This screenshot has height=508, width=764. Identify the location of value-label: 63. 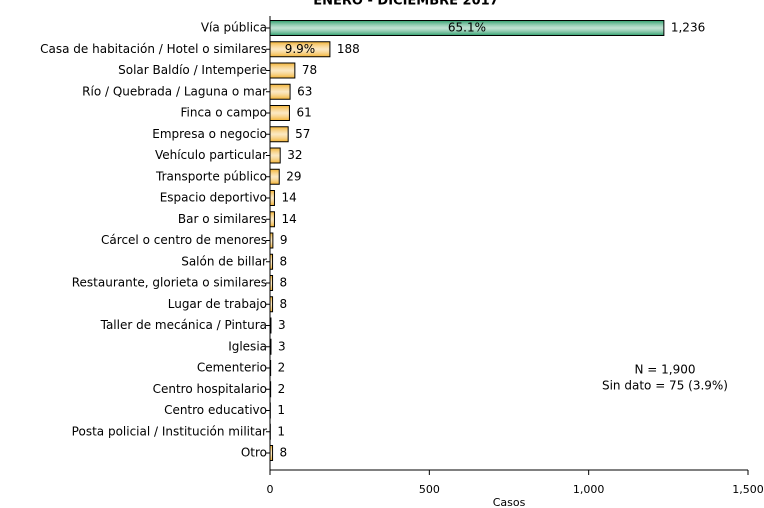
(304, 91).